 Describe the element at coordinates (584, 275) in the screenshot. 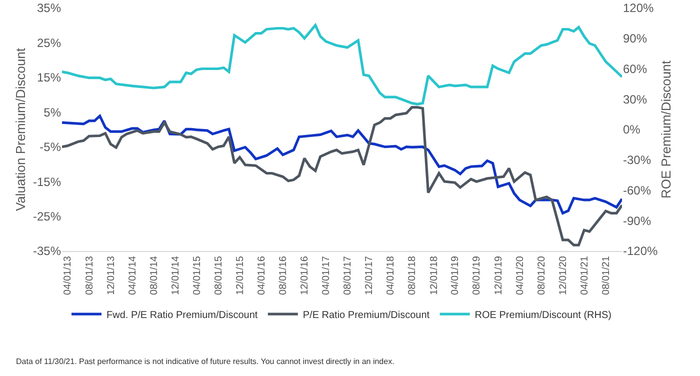

I see `x-tick-label: 04/01/21` at that location.